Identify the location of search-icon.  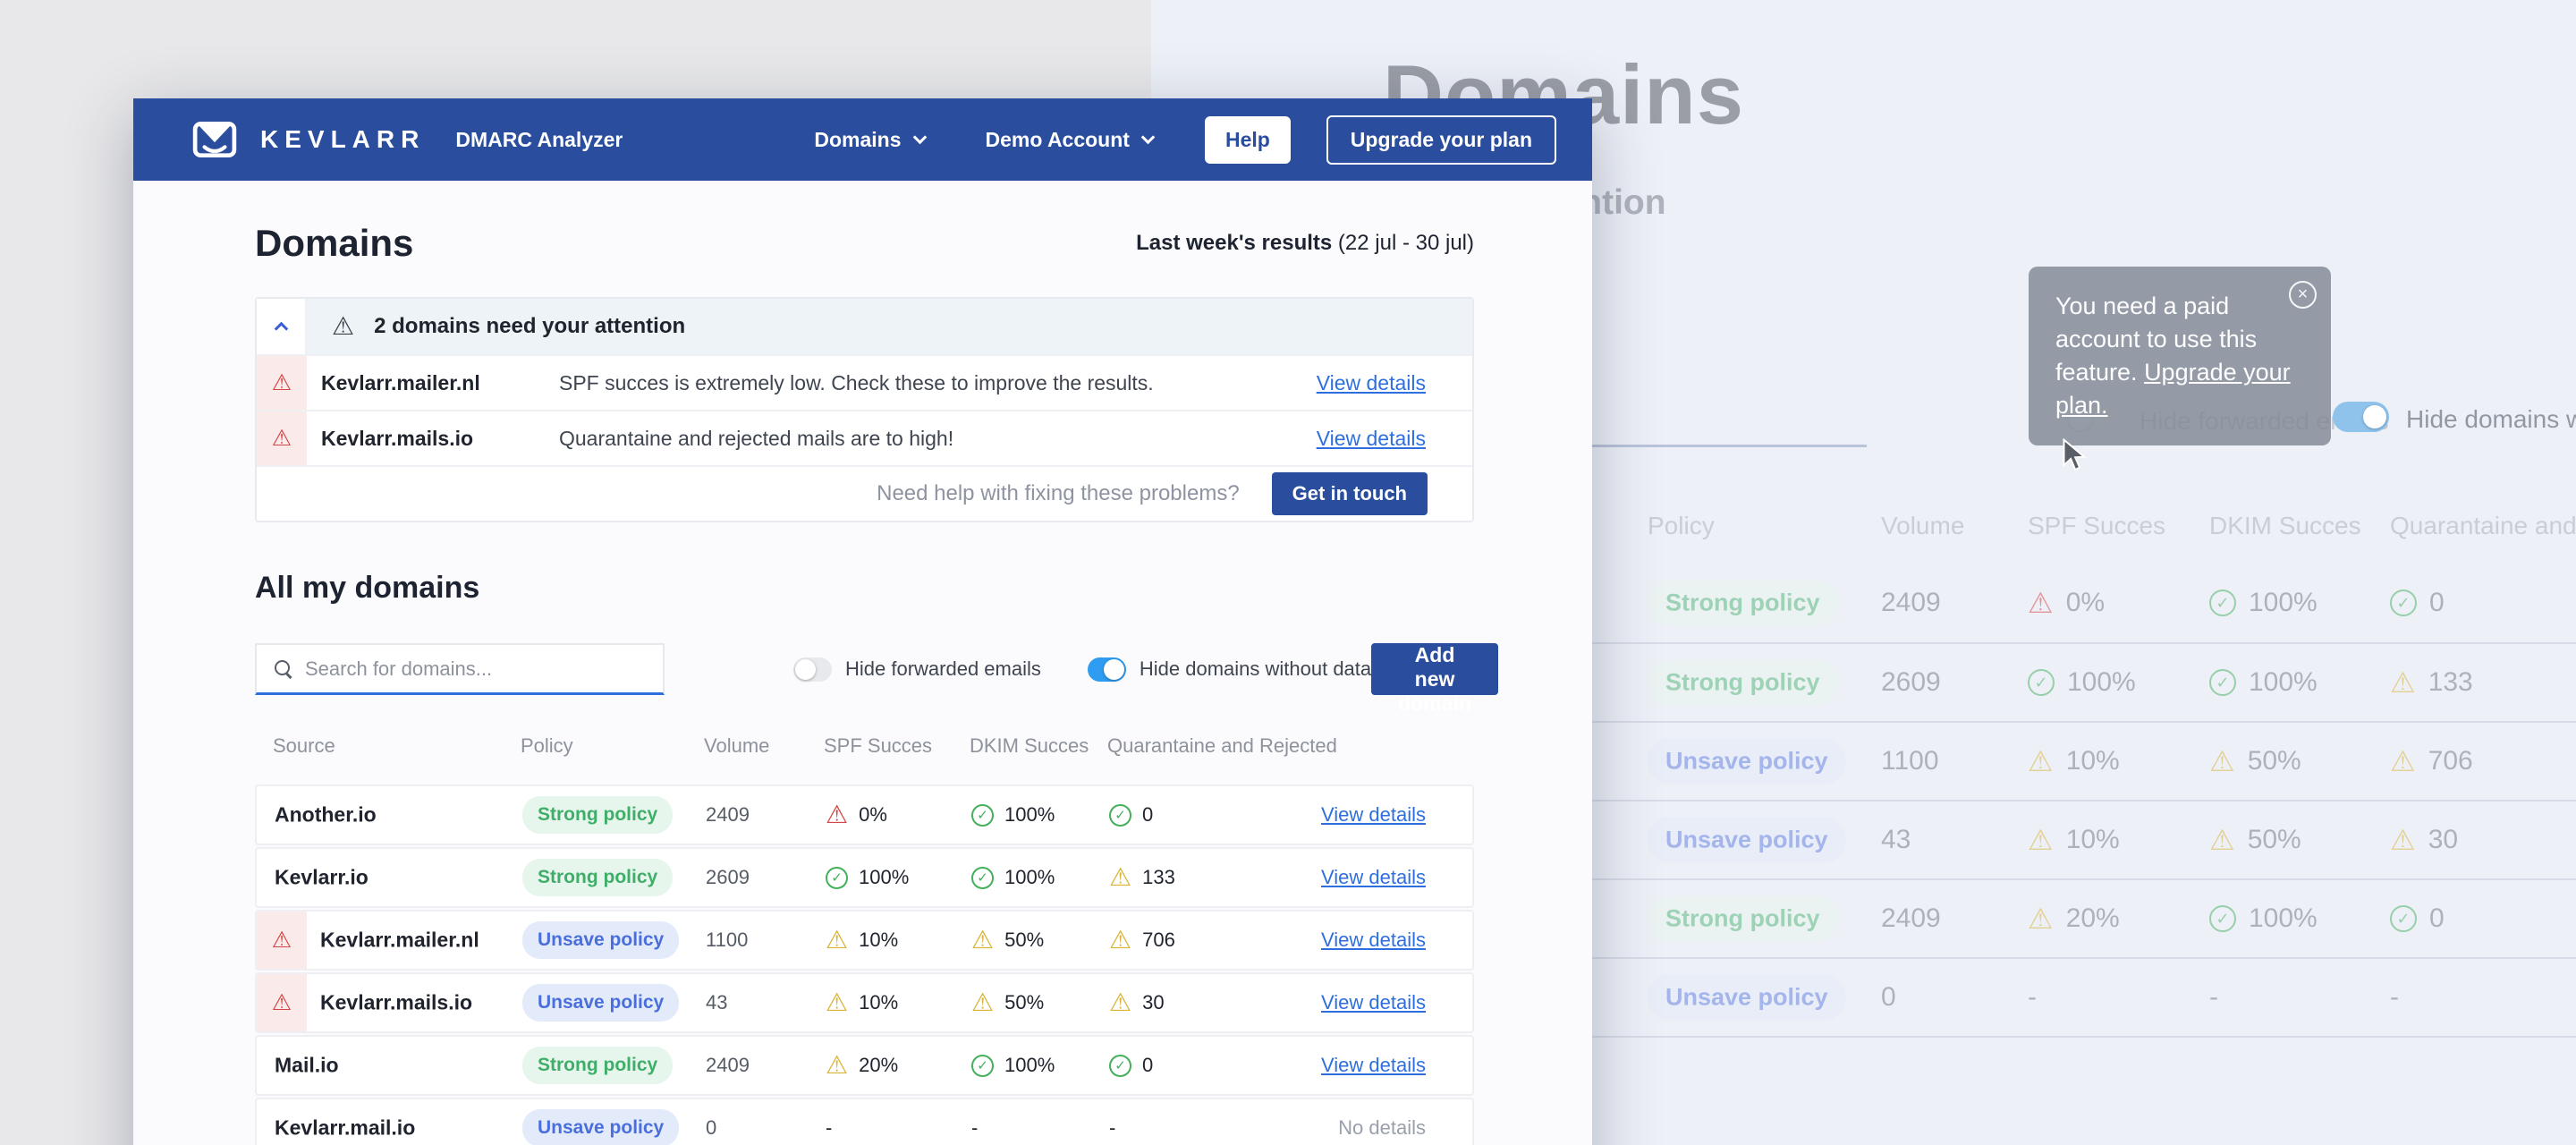
(283, 668).